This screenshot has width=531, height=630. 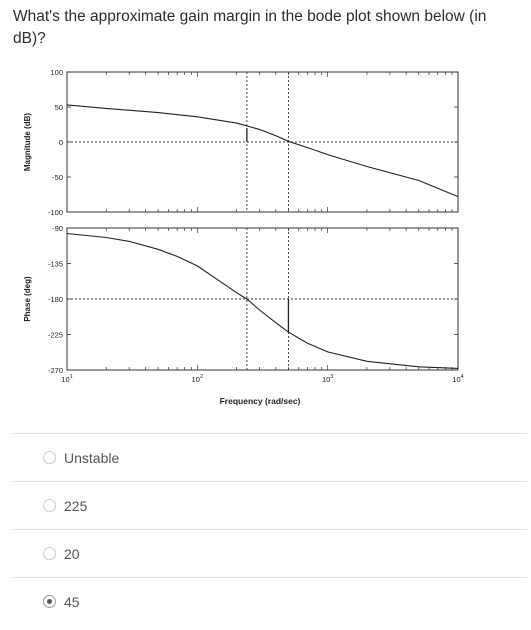 What do you see at coordinates (55, 299) in the screenshot?
I see `y-tick-label: -180` at bounding box center [55, 299].